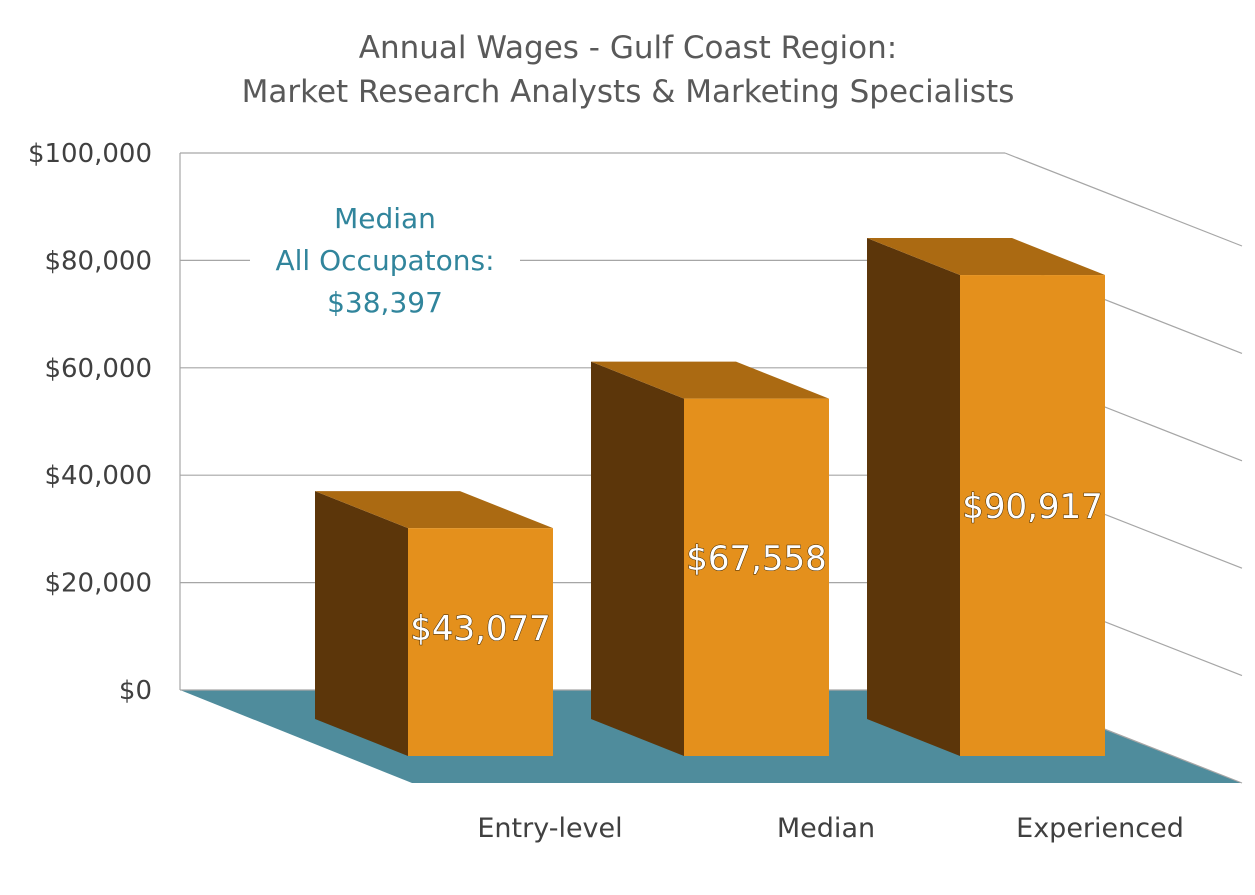 This screenshot has height=895, width=1255. What do you see at coordinates (98, 261) in the screenshot?
I see `y-tick-label: $80,000` at bounding box center [98, 261].